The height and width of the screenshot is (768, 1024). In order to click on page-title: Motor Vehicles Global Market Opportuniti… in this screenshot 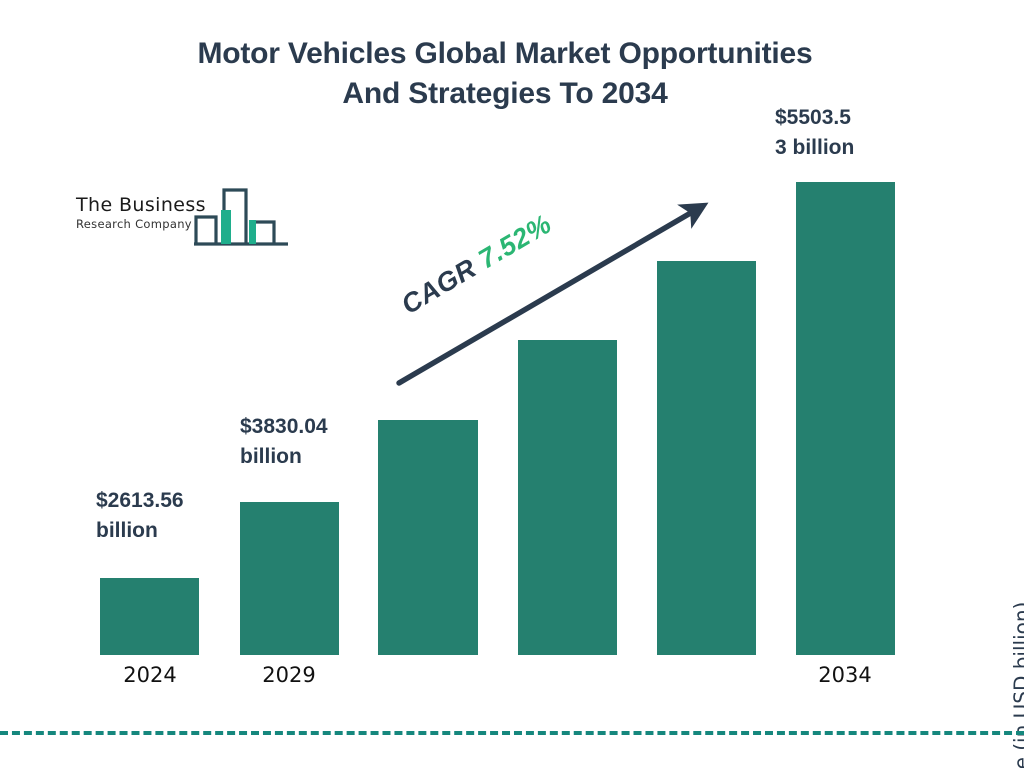, I will do `click(505, 73)`.